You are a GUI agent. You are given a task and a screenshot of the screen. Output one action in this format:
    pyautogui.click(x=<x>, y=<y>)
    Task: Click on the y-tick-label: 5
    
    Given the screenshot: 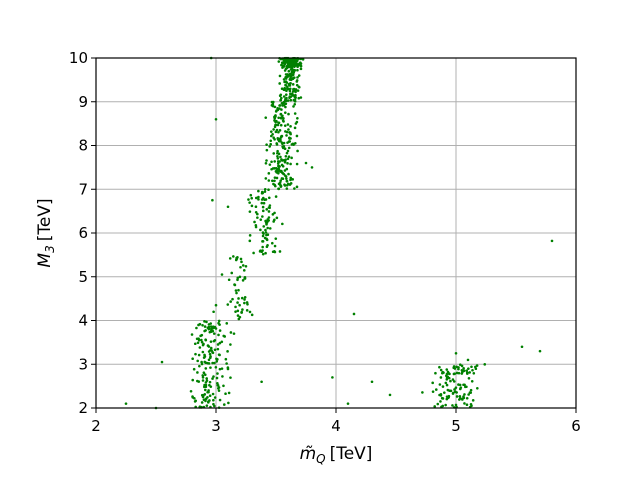 What is the action you would take?
    pyautogui.click(x=83, y=277)
    